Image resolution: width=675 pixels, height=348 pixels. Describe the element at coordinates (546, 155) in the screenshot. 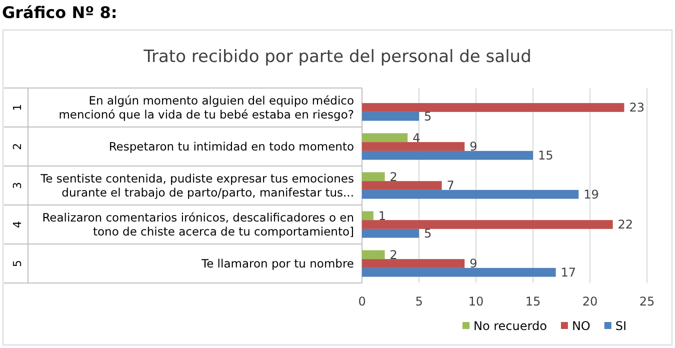

I see `data-label: 15` at that location.